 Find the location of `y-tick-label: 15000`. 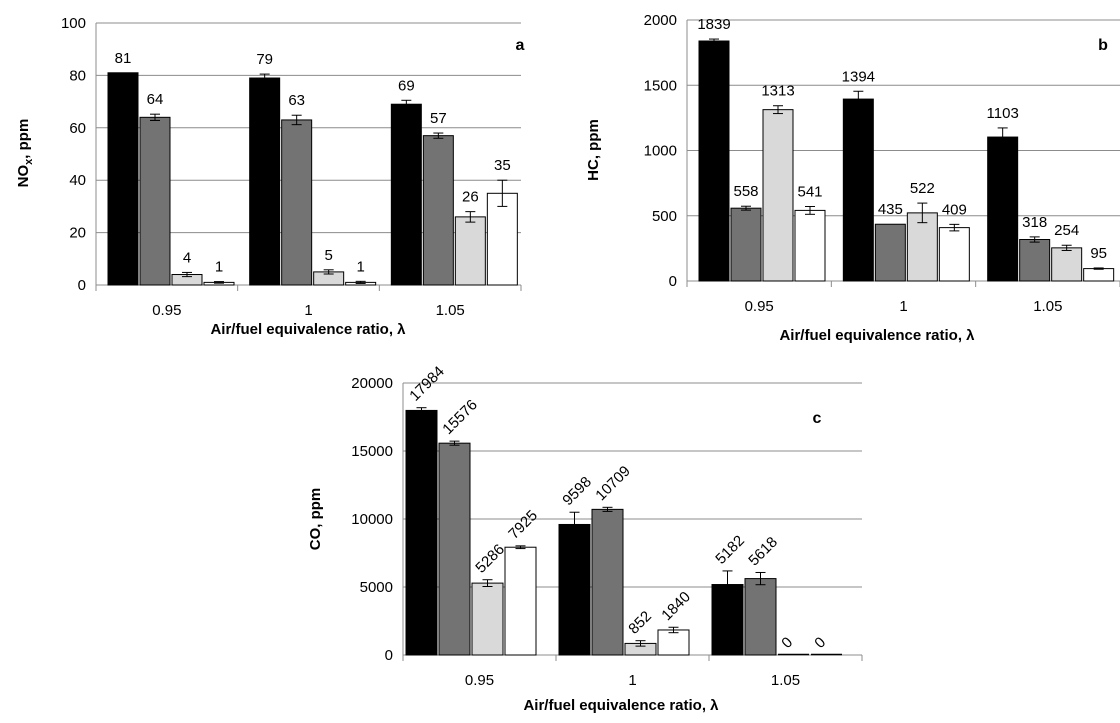

y-tick-label: 15000 is located at coordinates (372, 451).